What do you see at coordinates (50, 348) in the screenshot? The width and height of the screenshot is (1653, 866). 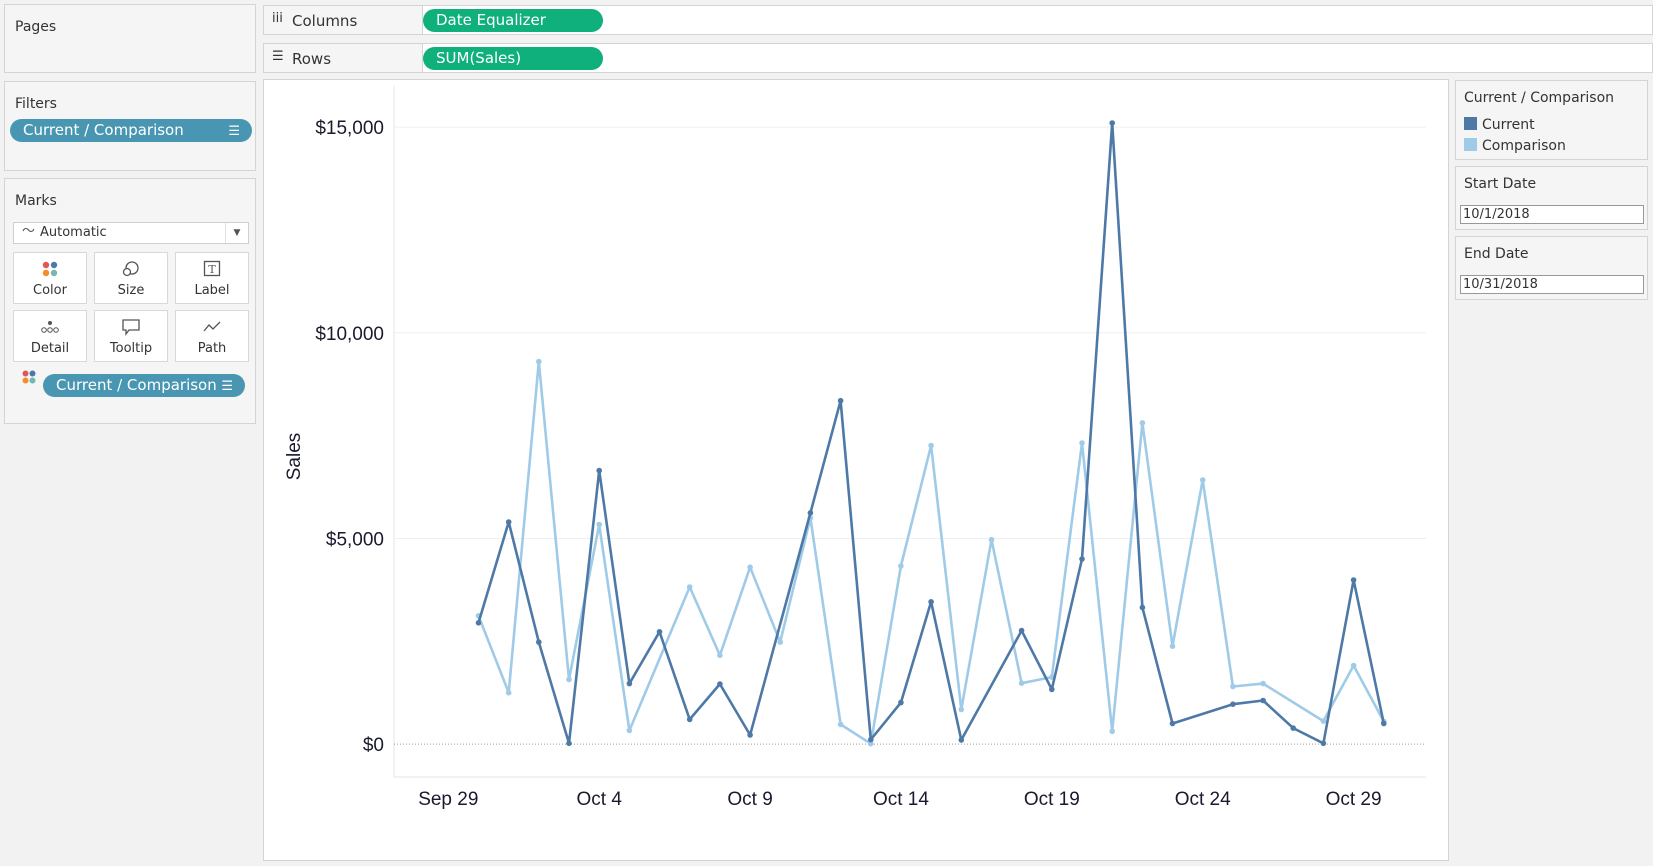 I see `detail-label: Detail` at bounding box center [50, 348].